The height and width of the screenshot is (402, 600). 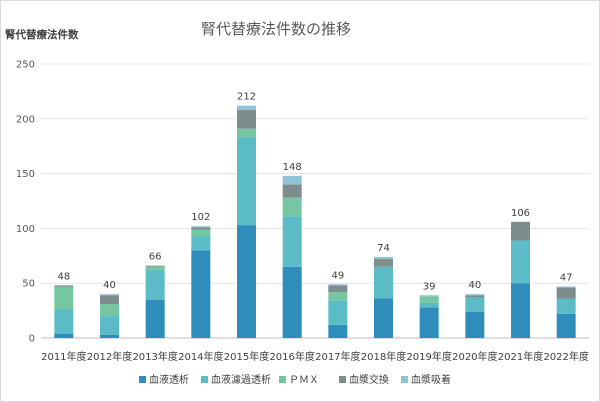 What do you see at coordinates (28, 284) in the screenshot?
I see `y-tick-label: 50` at bounding box center [28, 284].